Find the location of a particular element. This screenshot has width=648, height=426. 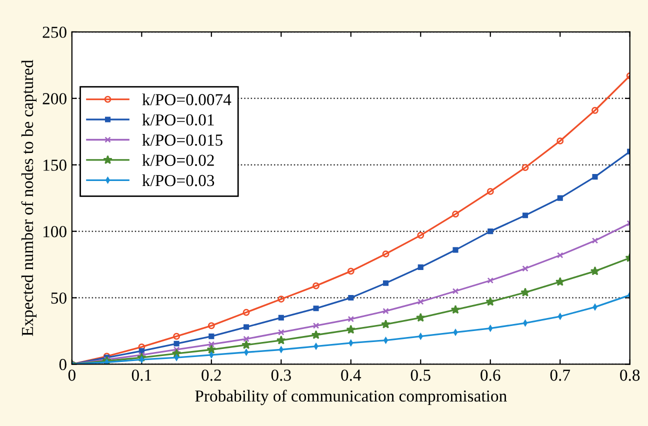

legend-label: k/PO=0.03 is located at coordinates (178, 180).